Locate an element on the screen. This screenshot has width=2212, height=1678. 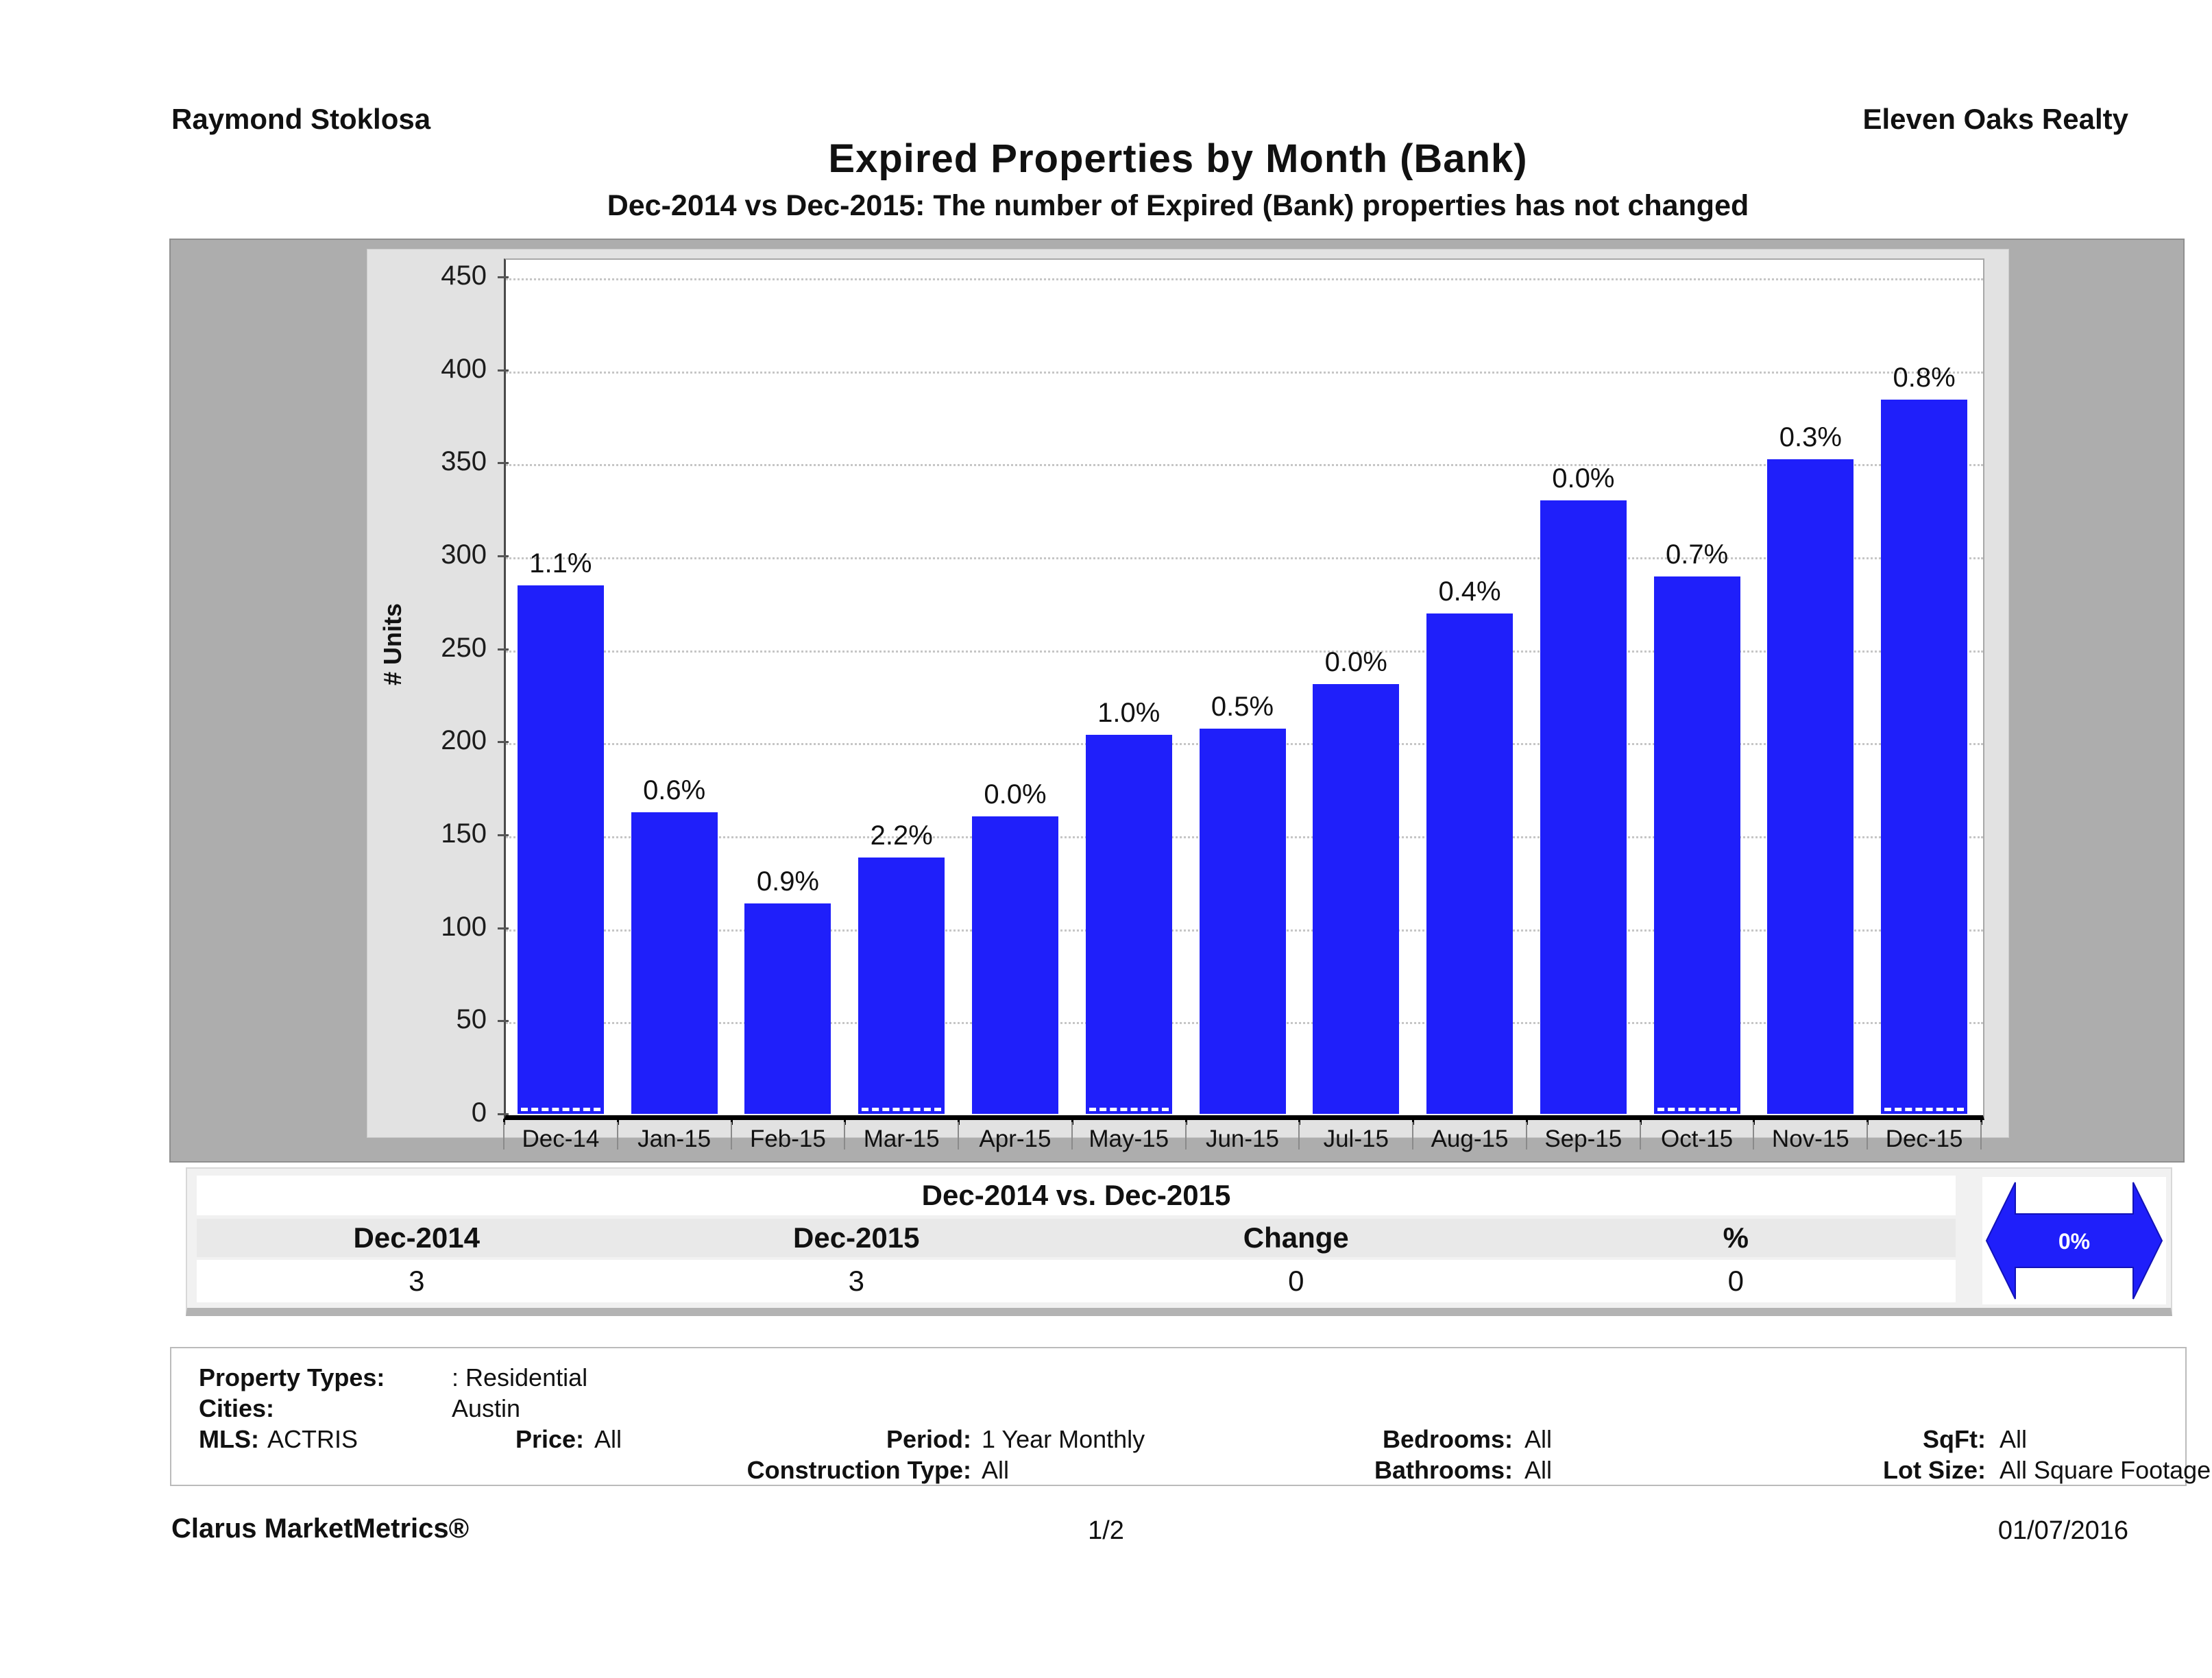
y-tick-label: 250 is located at coordinates (464, 647).